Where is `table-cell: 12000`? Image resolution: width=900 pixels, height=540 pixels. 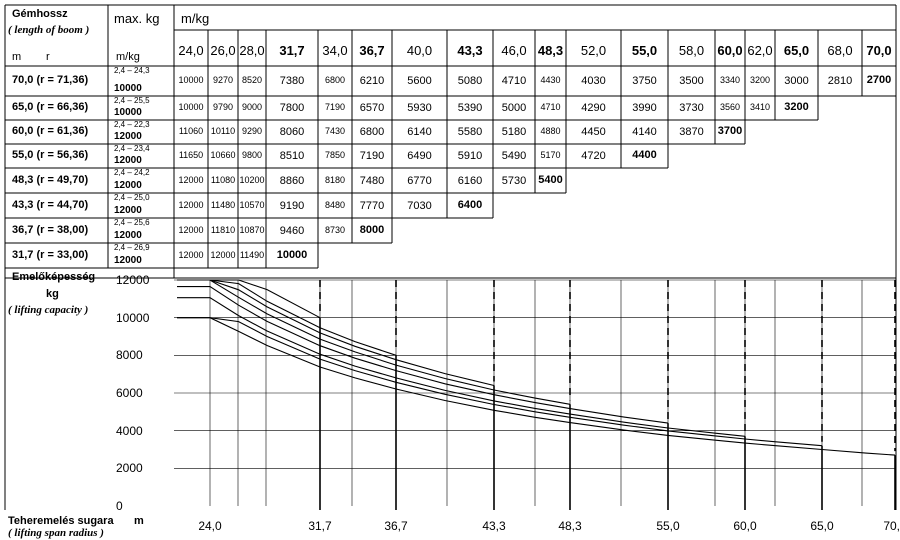 table-cell: 12000 is located at coordinates (191, 179).